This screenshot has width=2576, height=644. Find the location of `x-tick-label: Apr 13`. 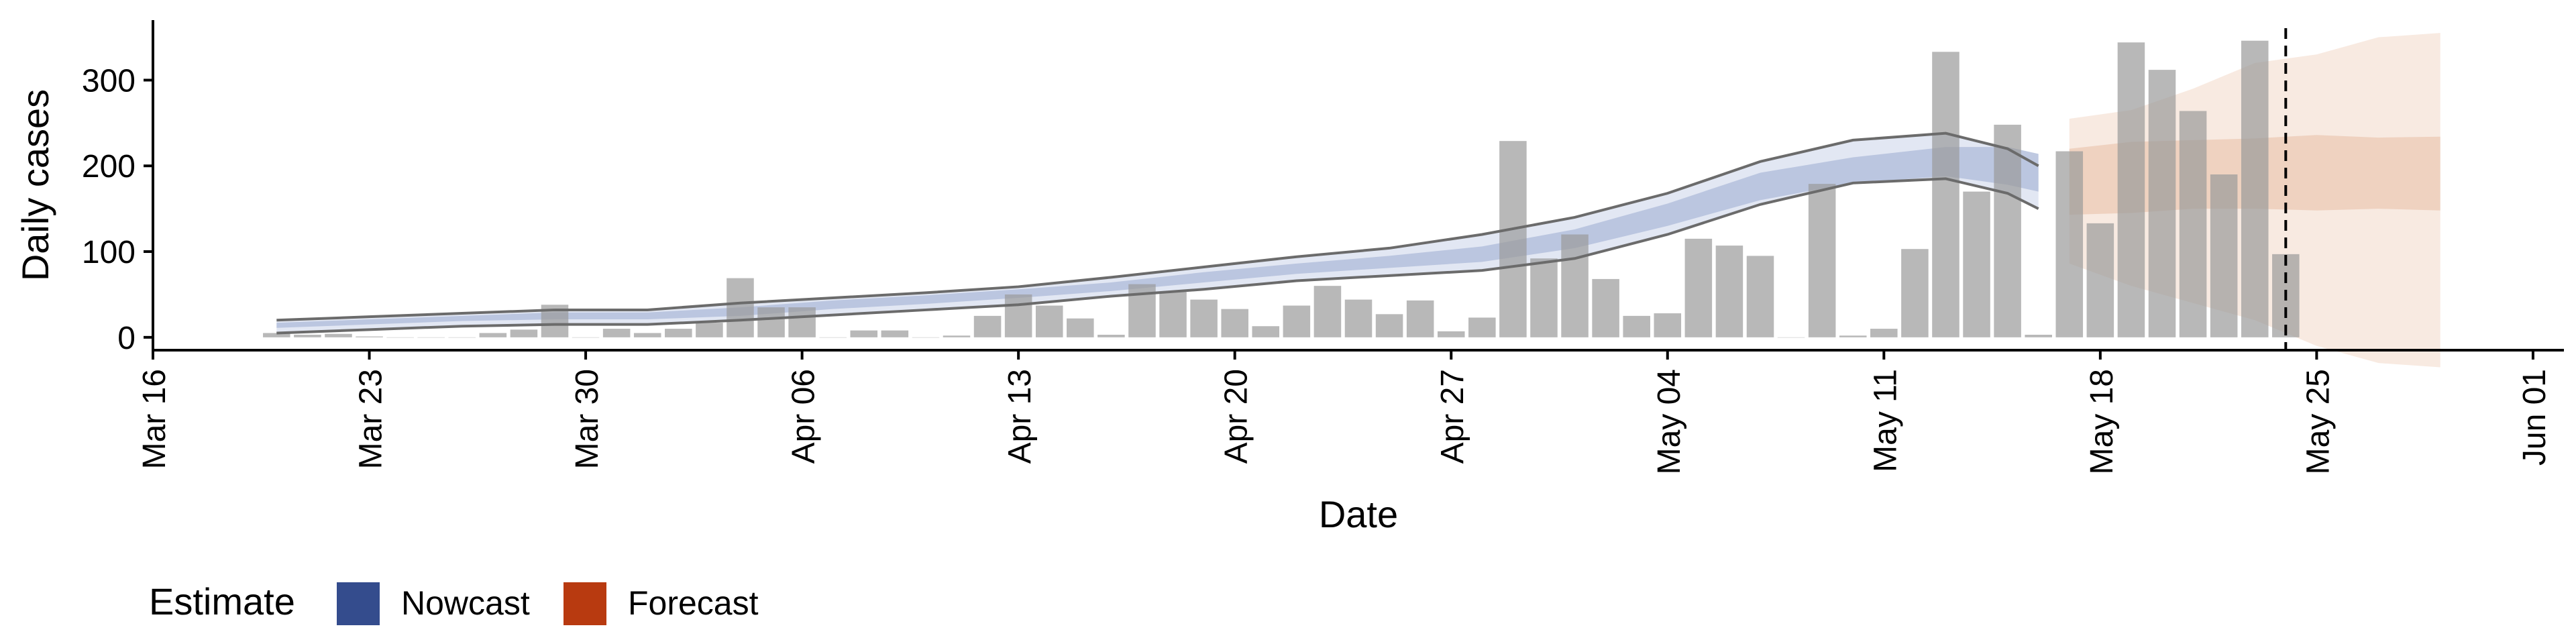

x-tick-label: Apr 13 is located at coordinates (1020, 416).